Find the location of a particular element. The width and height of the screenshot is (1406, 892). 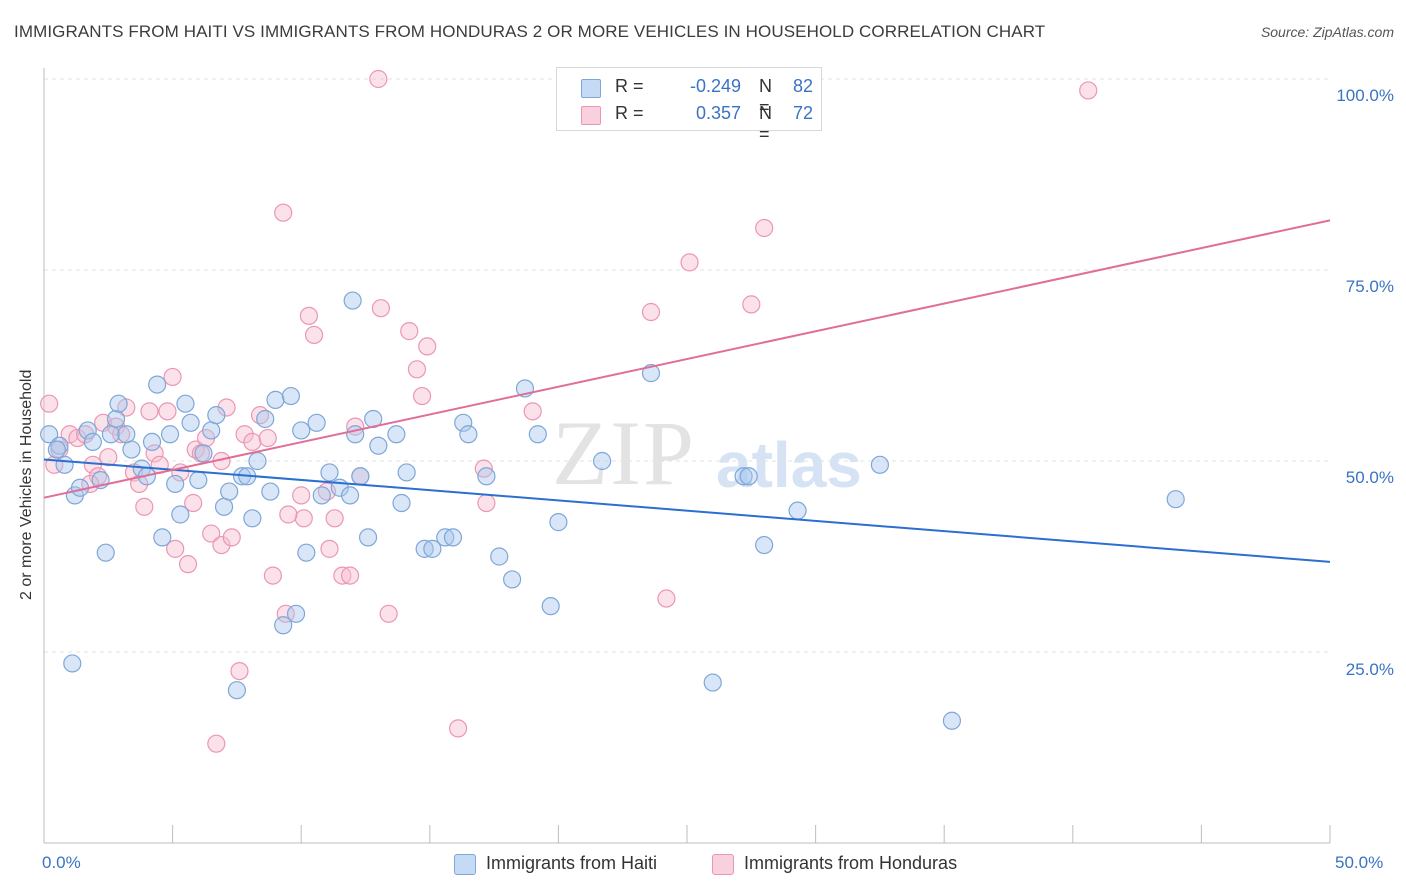

legend-n-label-honduras: N = is located at coordinates (765, 123).